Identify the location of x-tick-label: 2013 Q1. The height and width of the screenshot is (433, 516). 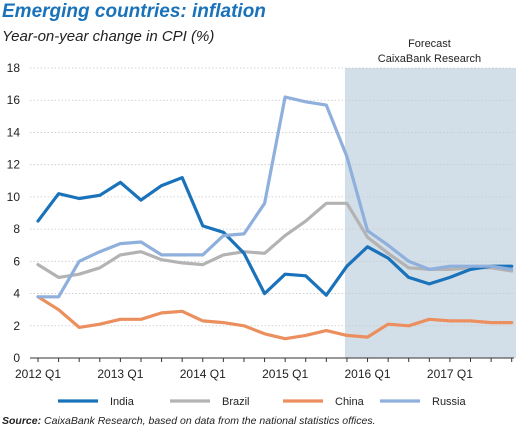
(120, 374).